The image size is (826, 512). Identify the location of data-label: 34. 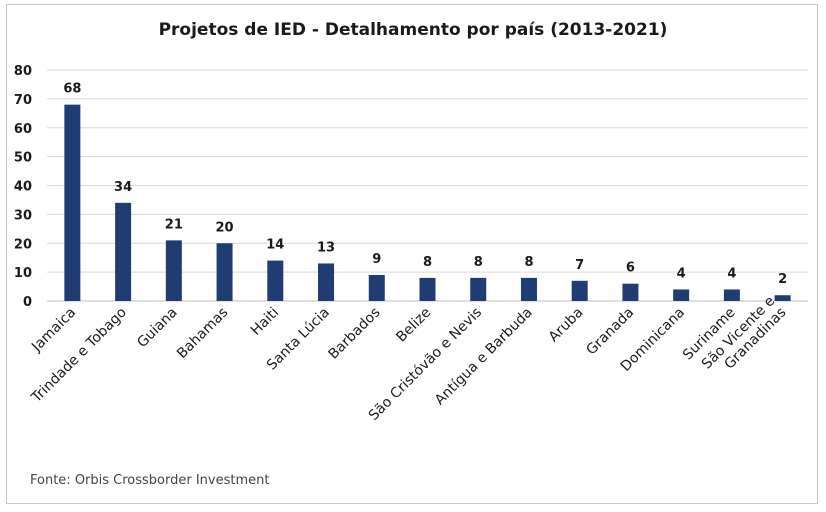
(123, 187).